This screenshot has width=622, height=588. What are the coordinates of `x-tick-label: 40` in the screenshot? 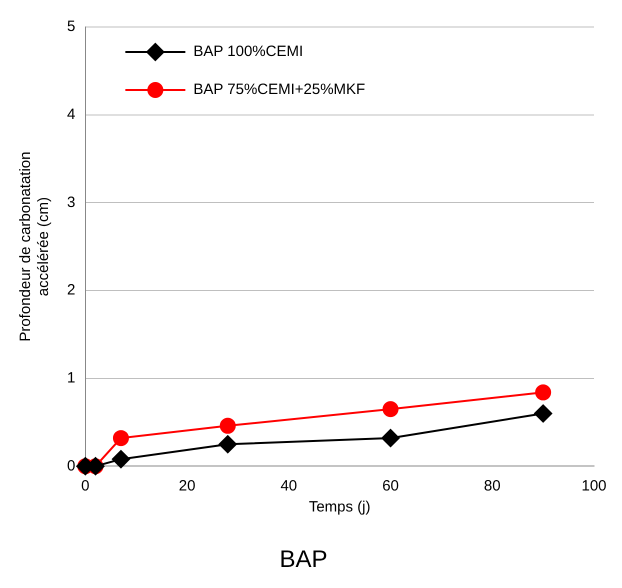 It's located at (289, 485).